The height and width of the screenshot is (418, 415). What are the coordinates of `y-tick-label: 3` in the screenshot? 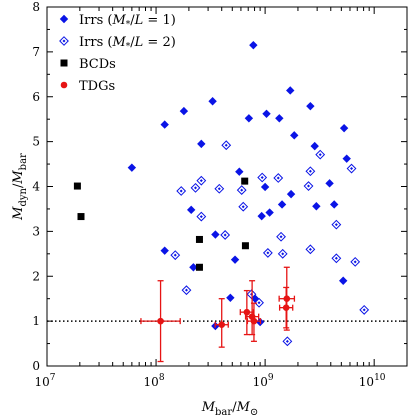 It's located at (36, 231).